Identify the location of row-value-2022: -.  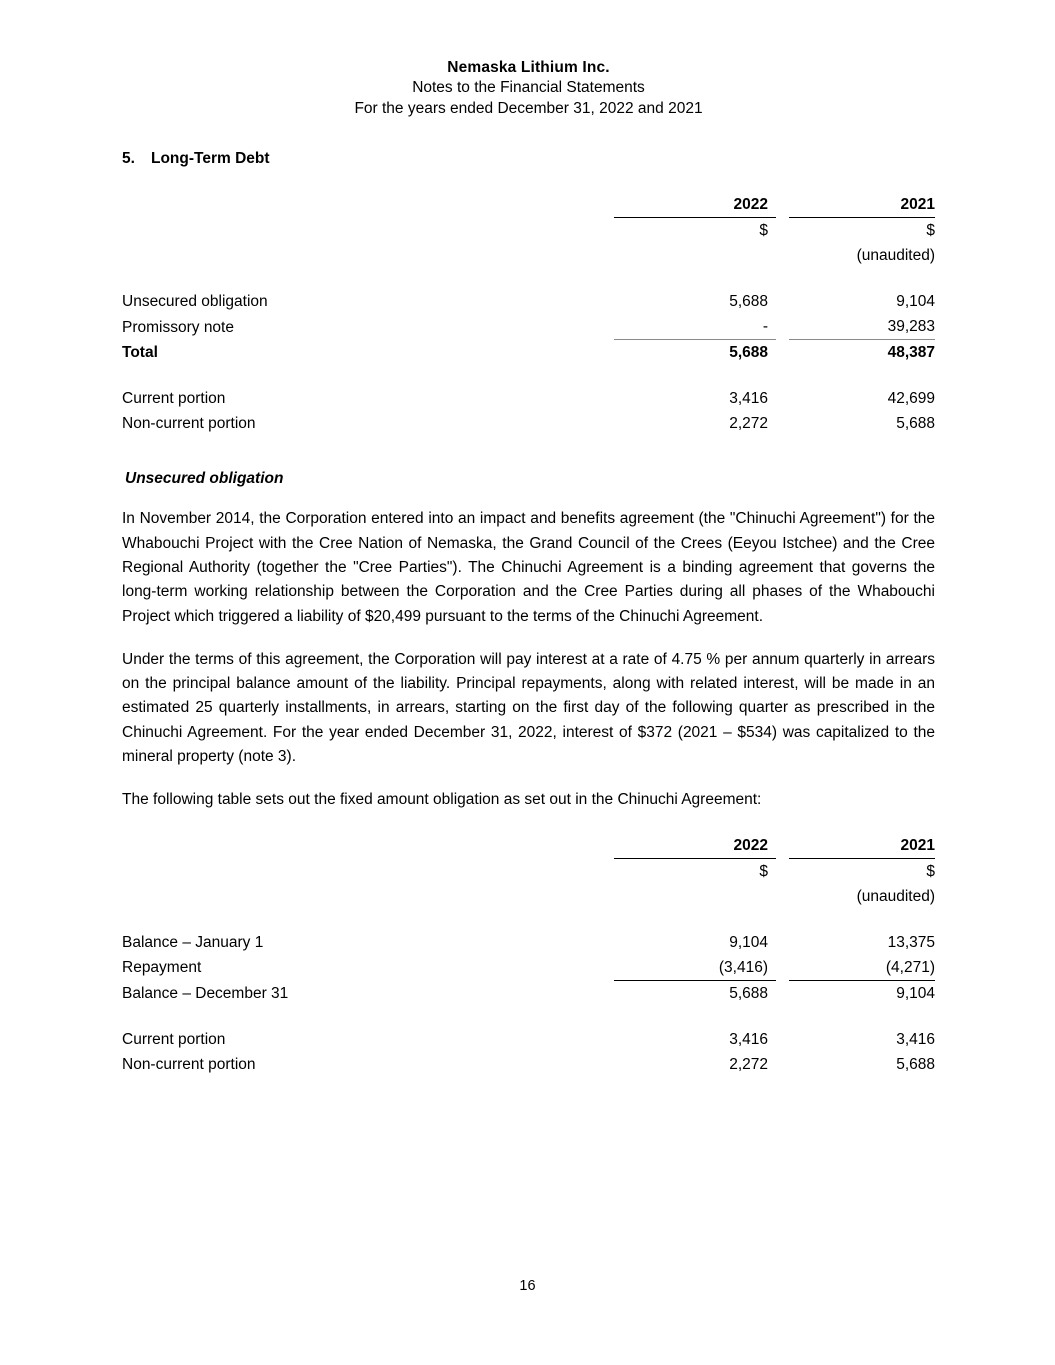
(765, 327).